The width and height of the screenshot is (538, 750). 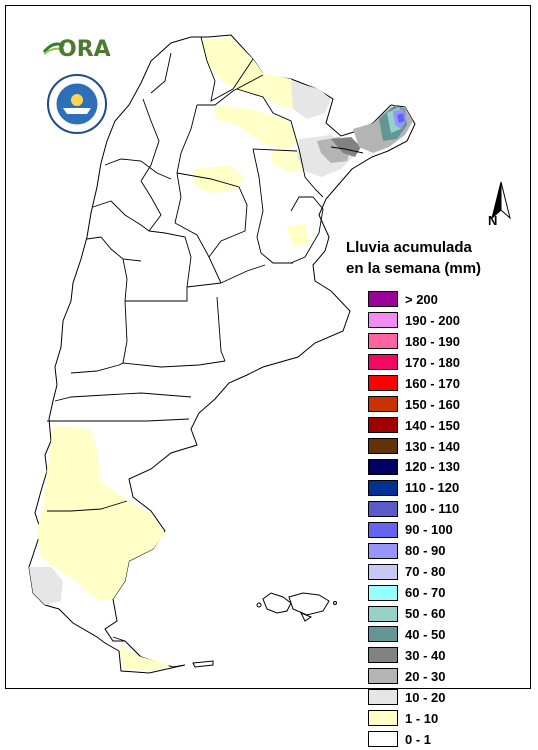 I want to click on legend-label: 100 - 110, so click(x=432, y=509).